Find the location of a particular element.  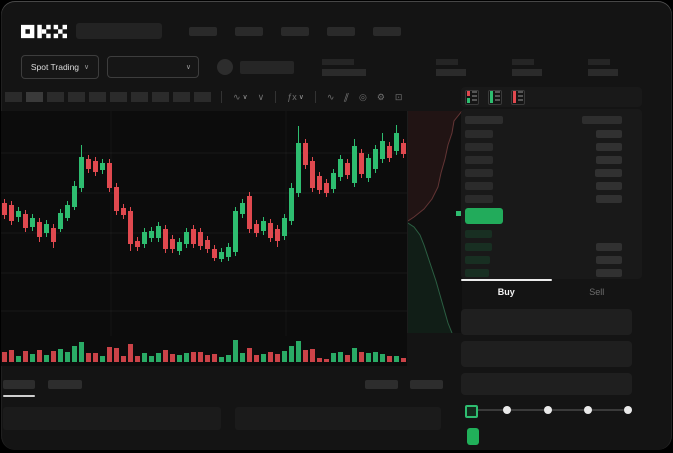

okx-logo is located at coordinates (44, 31).